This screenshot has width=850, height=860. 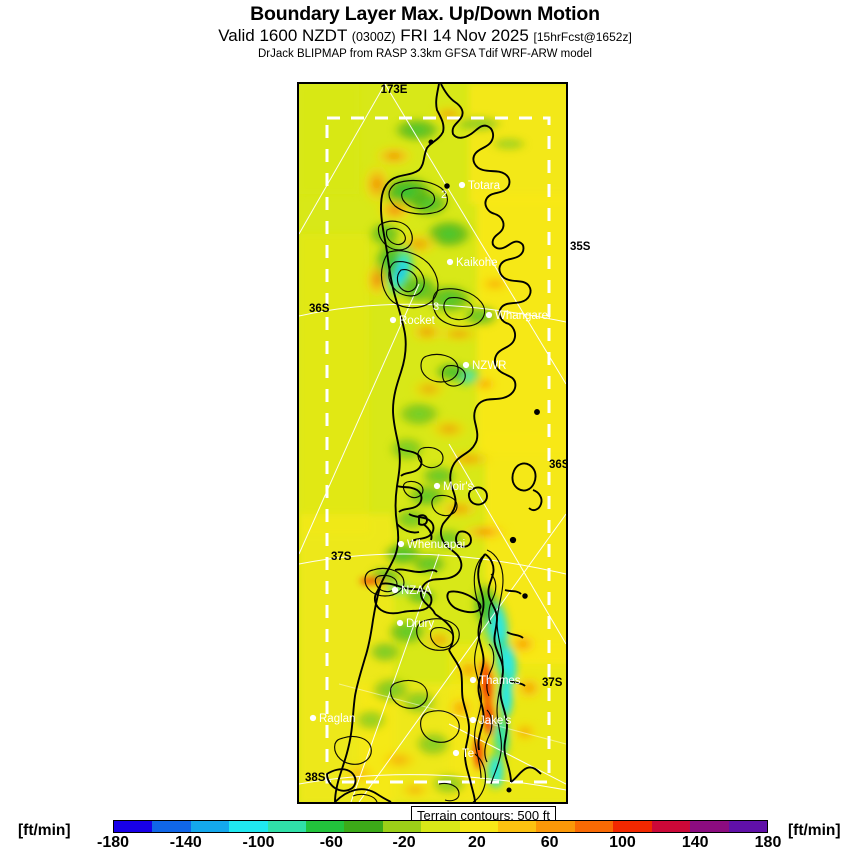 I want to click on graticule-label: 173E, so click(x=394, y=90).